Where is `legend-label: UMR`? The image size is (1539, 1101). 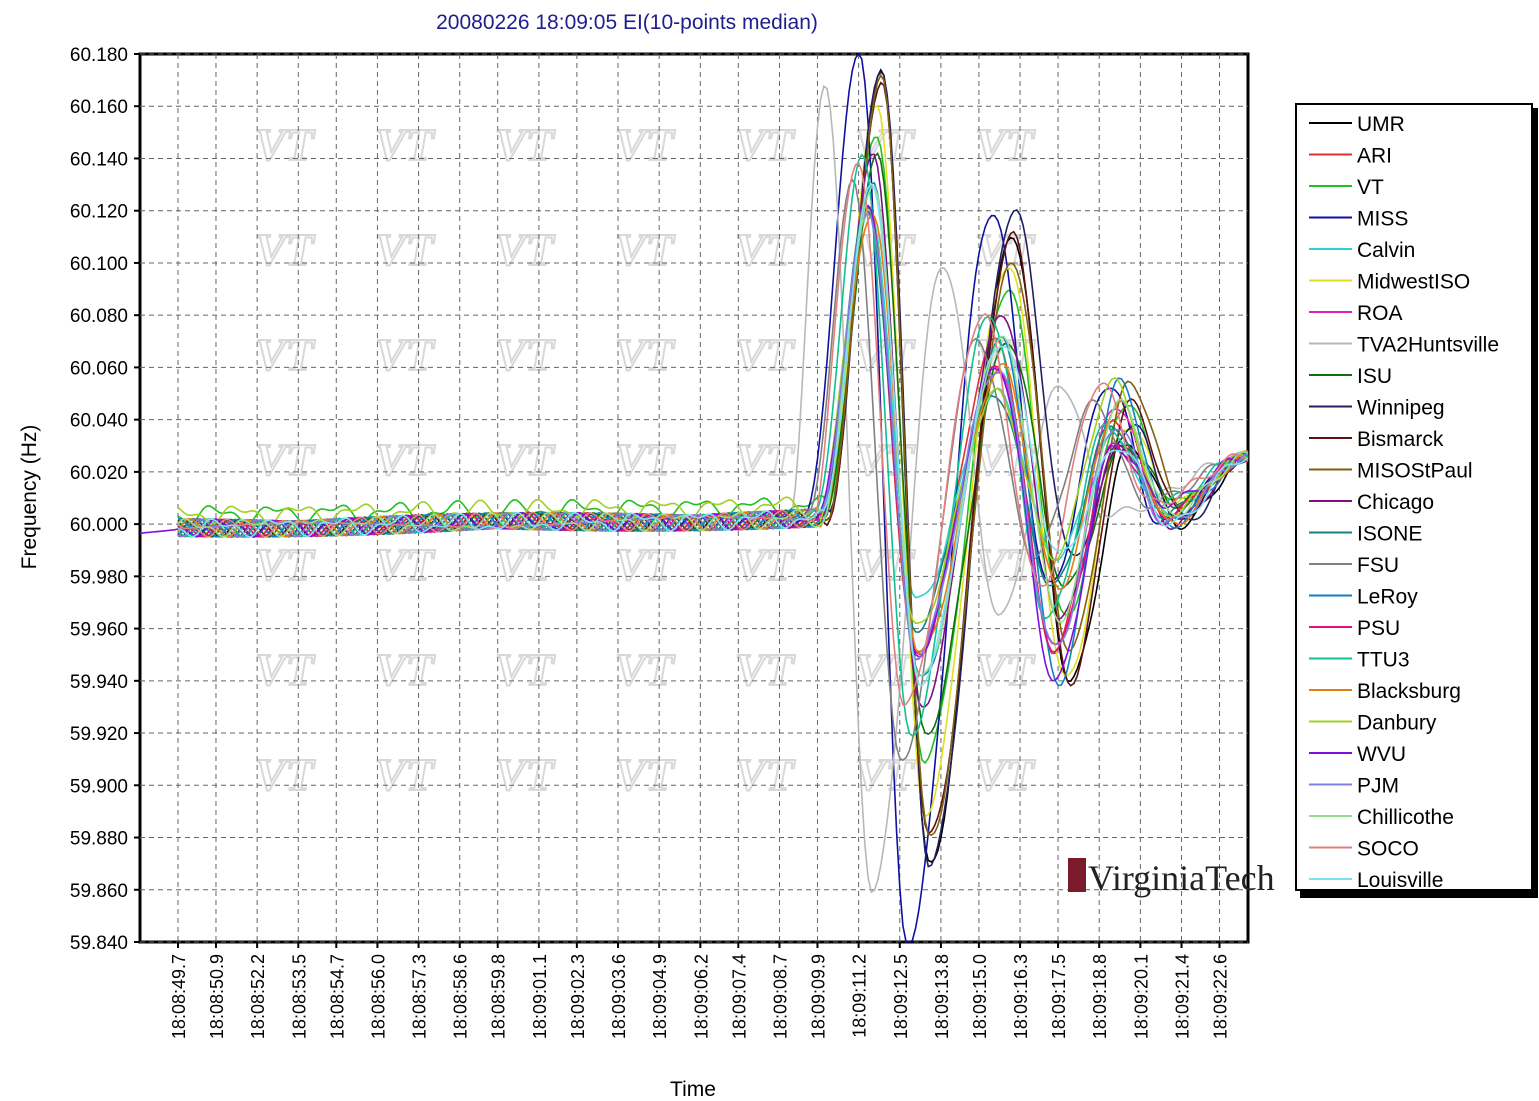
legend-label: UMR is located at coordinates (1381, 124).